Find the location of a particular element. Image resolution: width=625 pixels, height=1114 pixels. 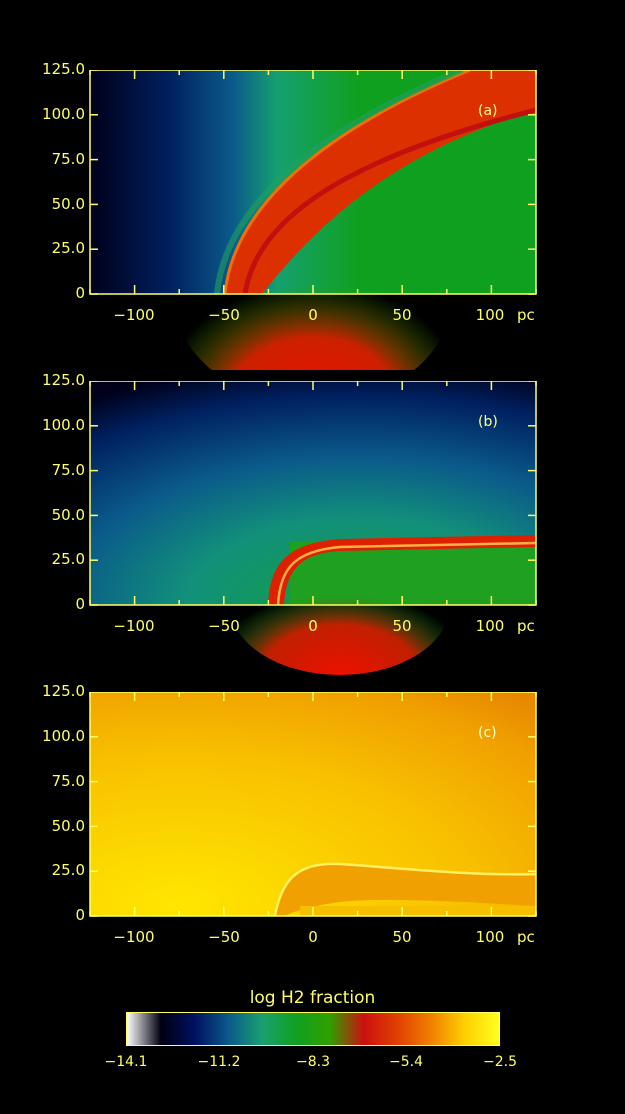

panel-a-x-tick-1: −50 is located at coordinates (224, 315).